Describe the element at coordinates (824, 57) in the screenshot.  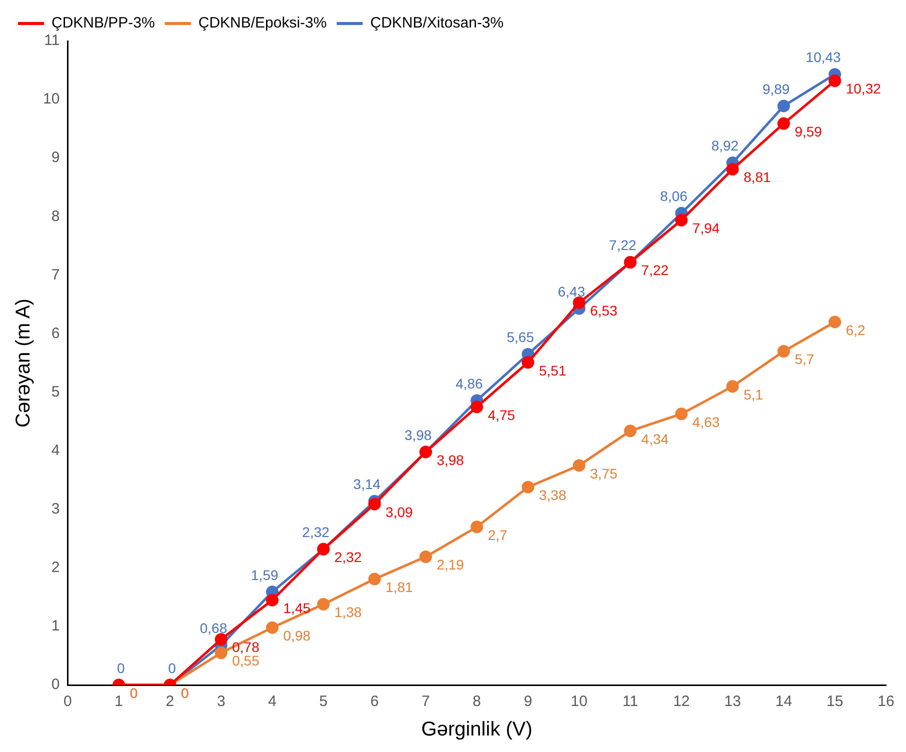
I see `data-label: 10,43` at that location.